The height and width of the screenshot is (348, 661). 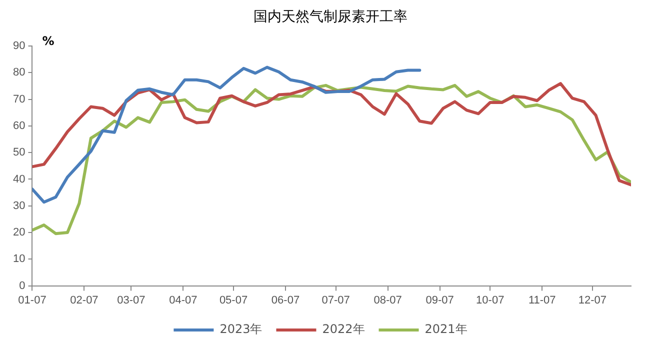 What do you see at coordinates (84, 300) in the screenshot?
I see `x-tick-label: 02-07` at bounding box center [84, 300].